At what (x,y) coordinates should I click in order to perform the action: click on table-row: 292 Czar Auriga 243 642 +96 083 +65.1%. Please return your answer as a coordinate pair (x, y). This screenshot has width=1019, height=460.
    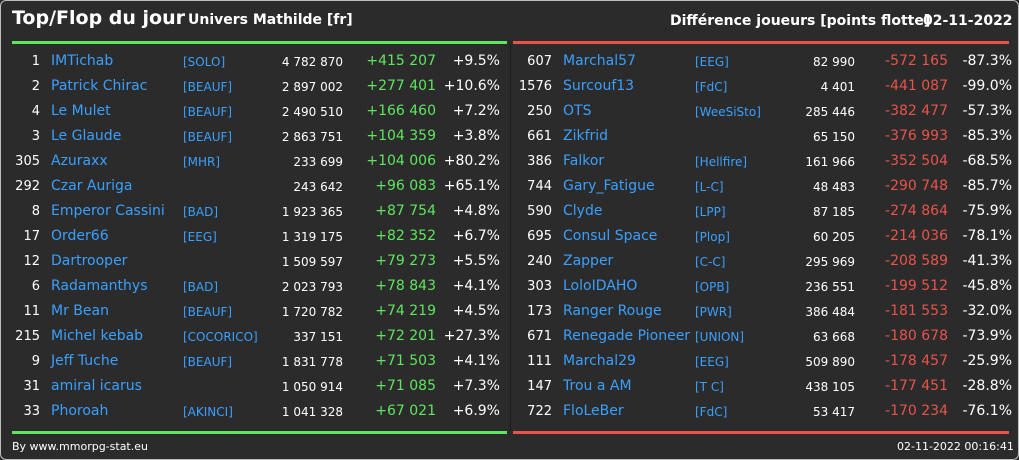
    Looking at the image, I should click on (251, 186).